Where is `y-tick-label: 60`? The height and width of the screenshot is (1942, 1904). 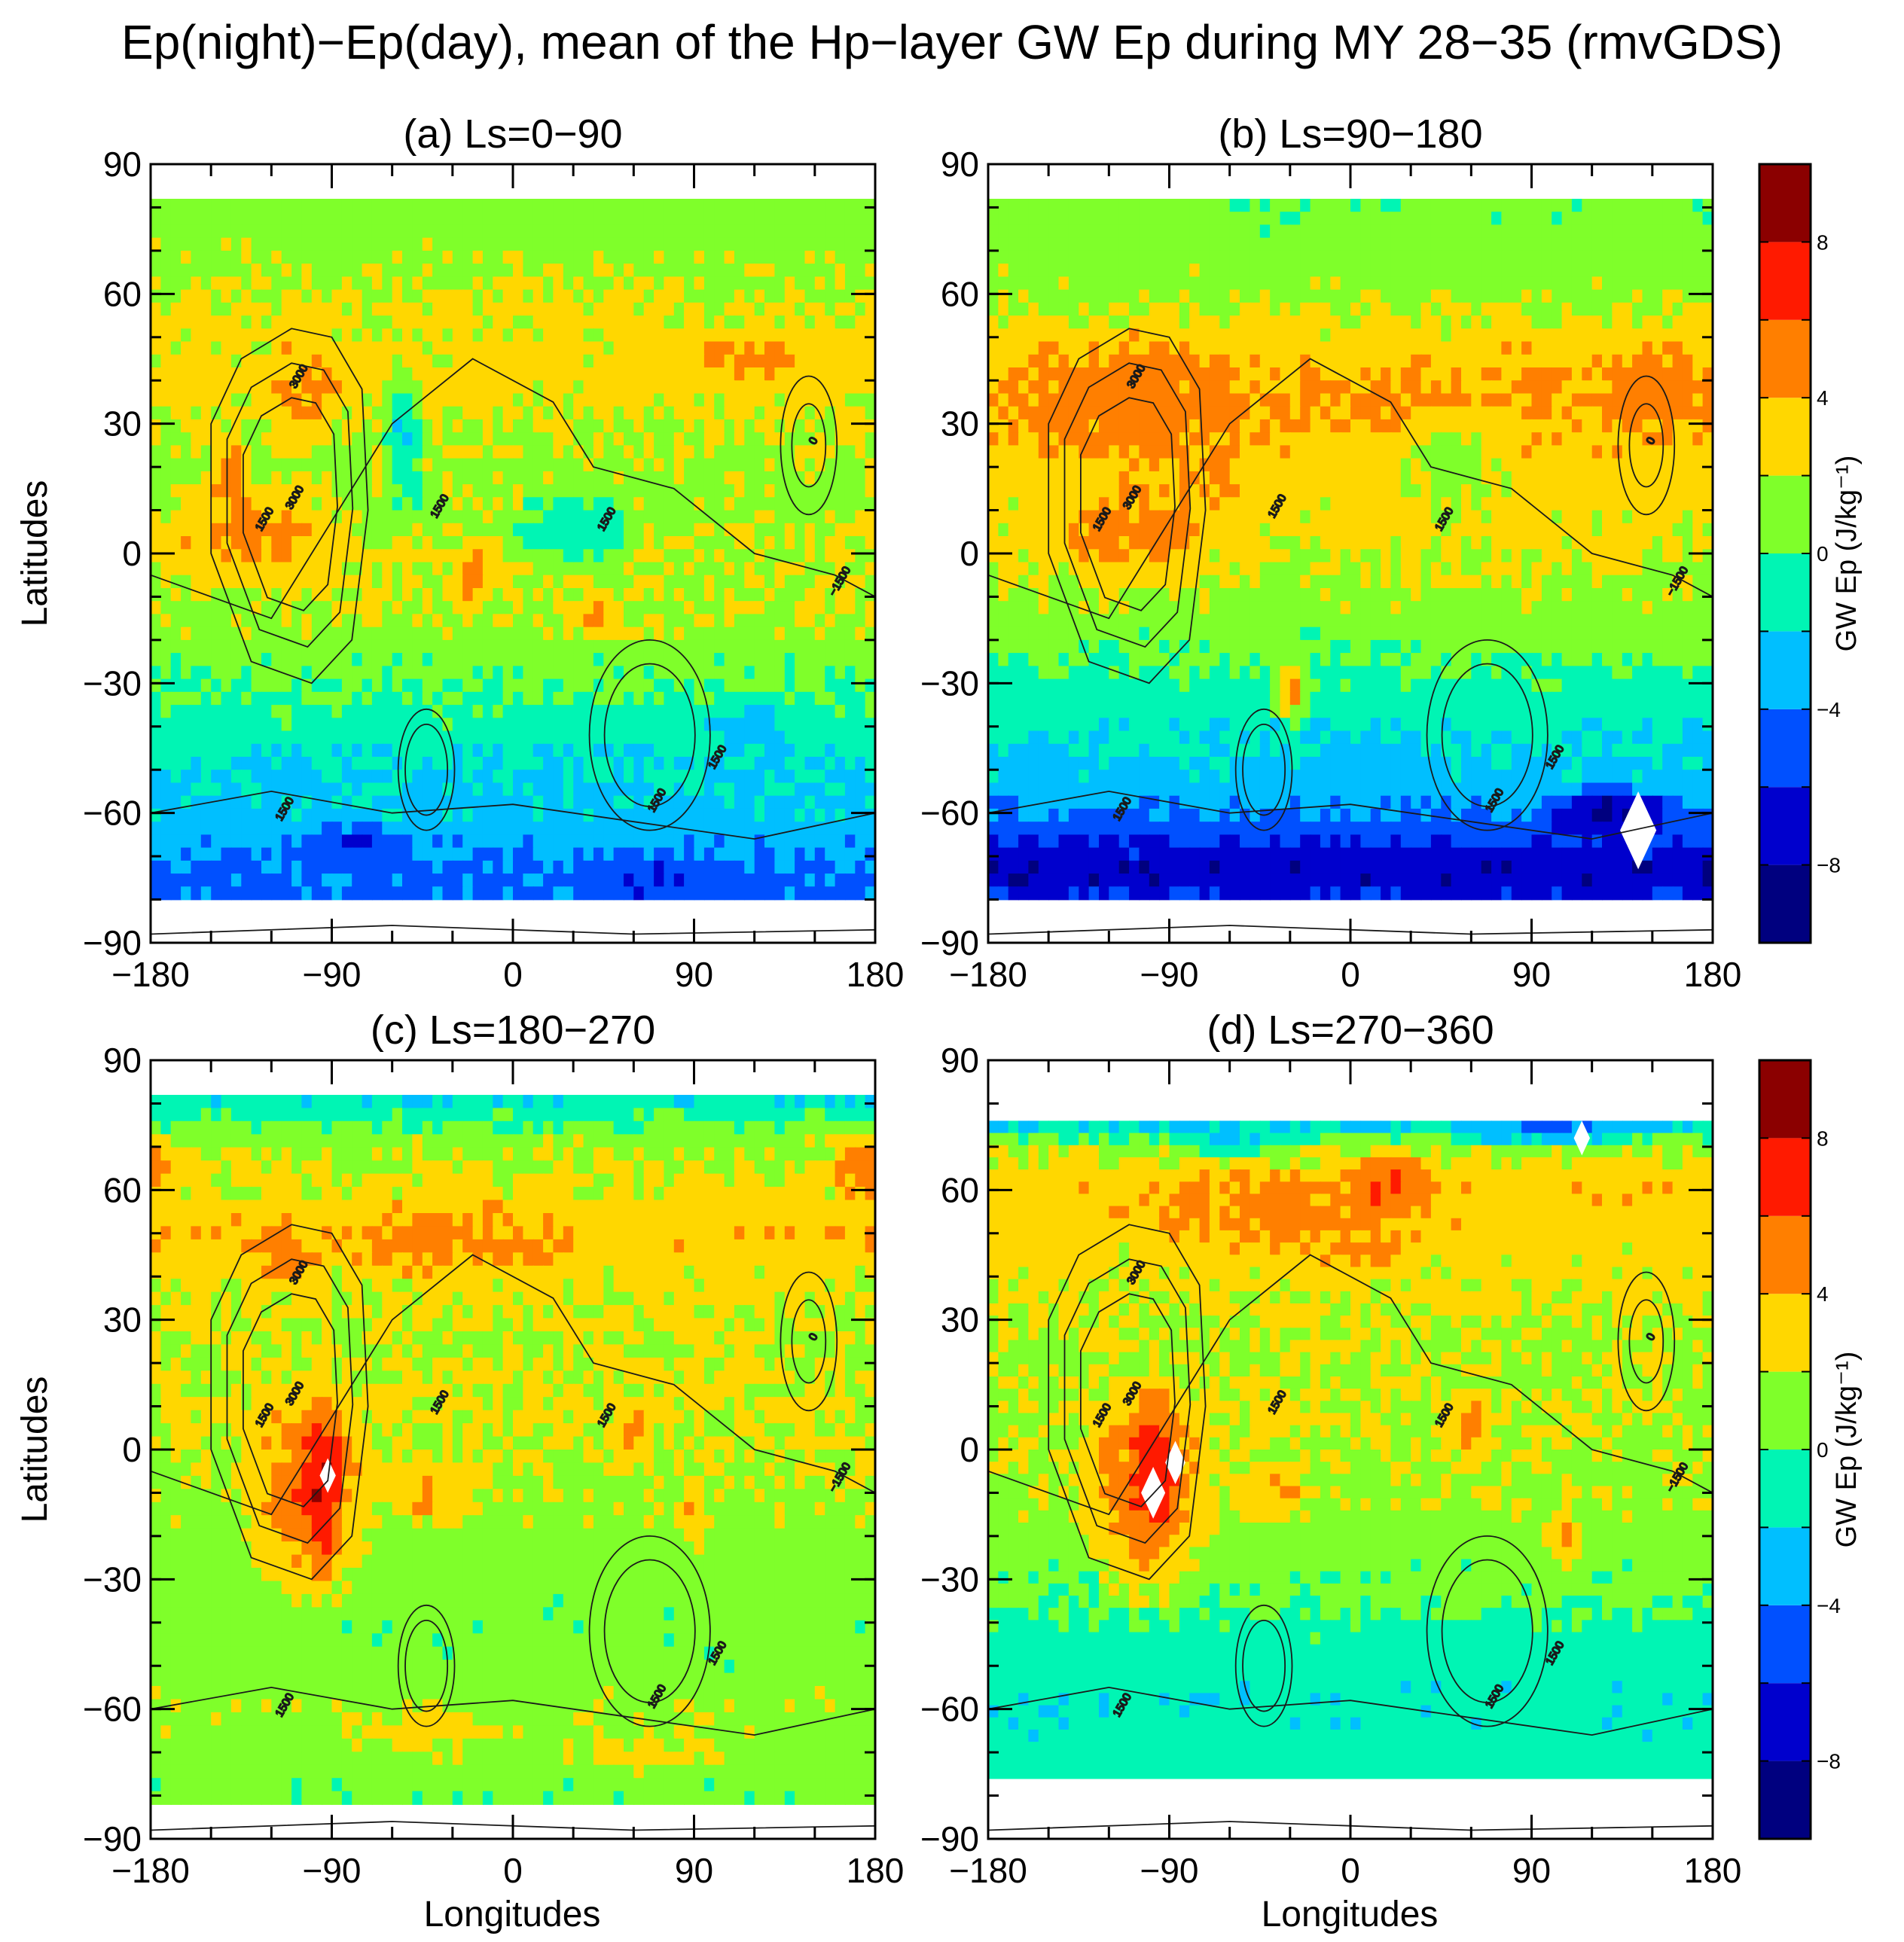
y-tick-label: 60 is located at coordinates (122, 293).